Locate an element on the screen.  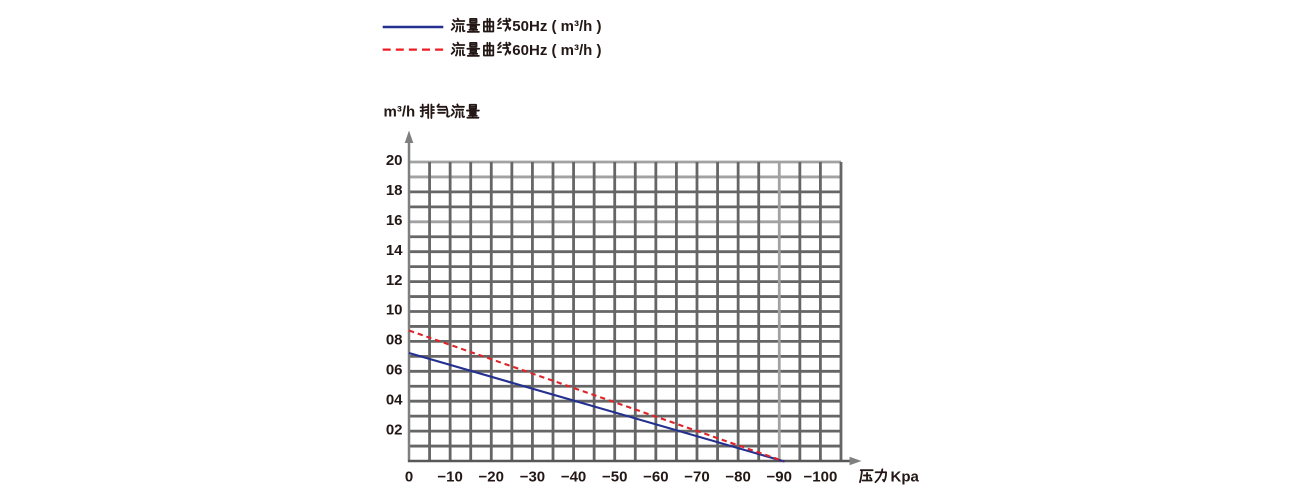
svg-text: 50Hz ( m³/h ) is located at coordinates (556, 26).